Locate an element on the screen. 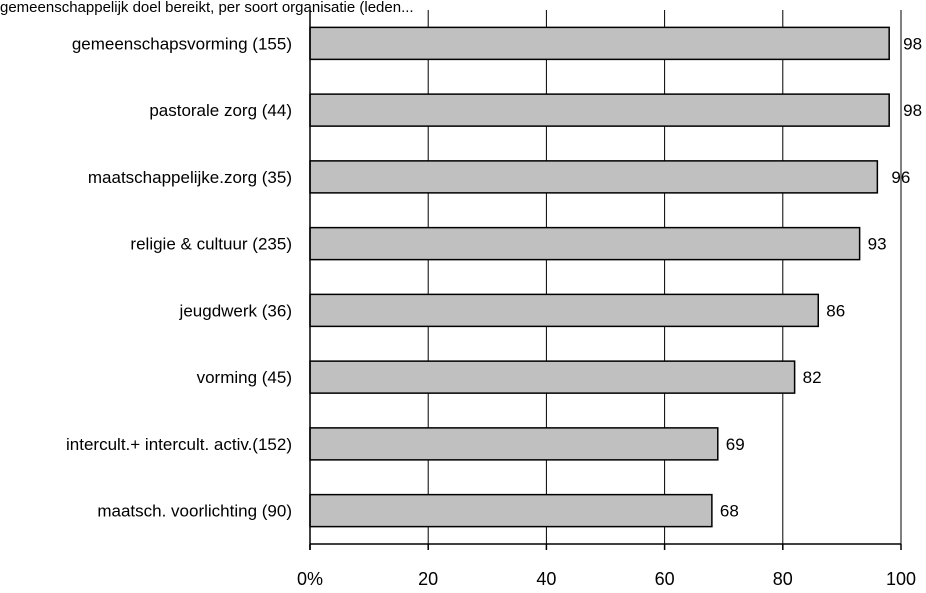 This screenshot has height=593, width=926. x-tick-label: 100 is located at coordinates (901, 579).